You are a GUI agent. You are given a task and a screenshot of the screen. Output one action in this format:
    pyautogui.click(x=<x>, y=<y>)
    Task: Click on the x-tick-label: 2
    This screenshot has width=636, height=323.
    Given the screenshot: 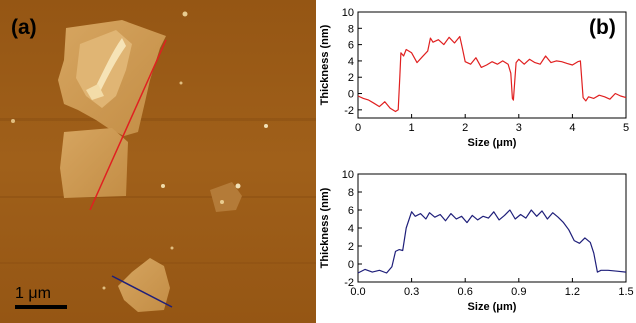 What is the action you would take?
    pyautogui.click(x=465, y=128)
    